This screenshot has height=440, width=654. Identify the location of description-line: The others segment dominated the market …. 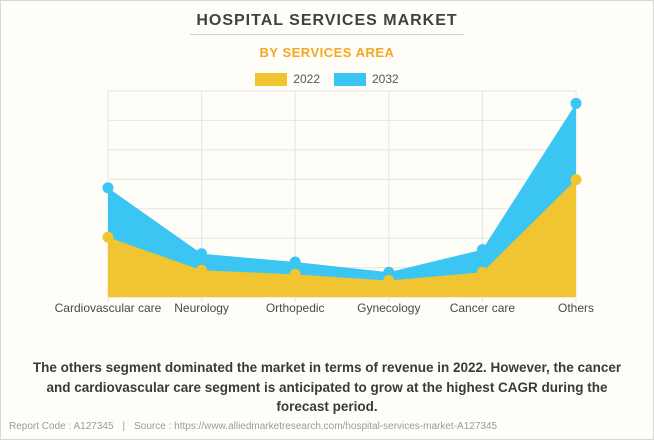
(327, 367).